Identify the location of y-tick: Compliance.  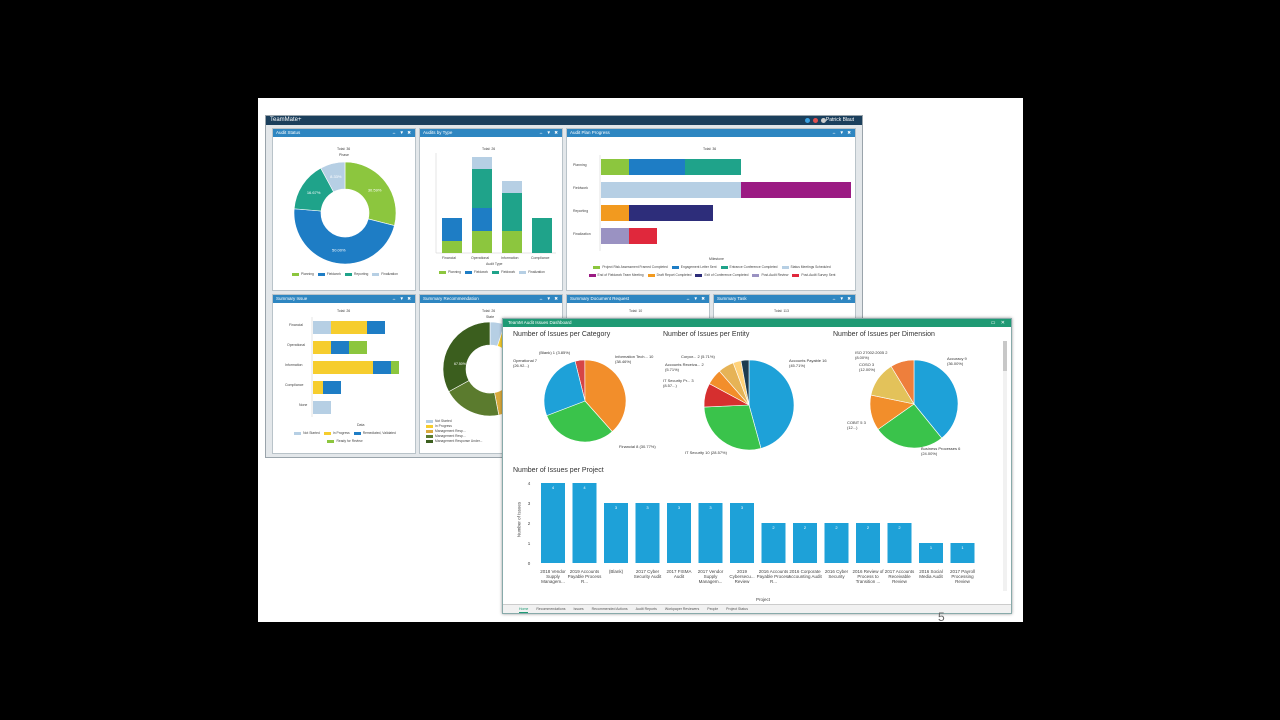
(294, 385).